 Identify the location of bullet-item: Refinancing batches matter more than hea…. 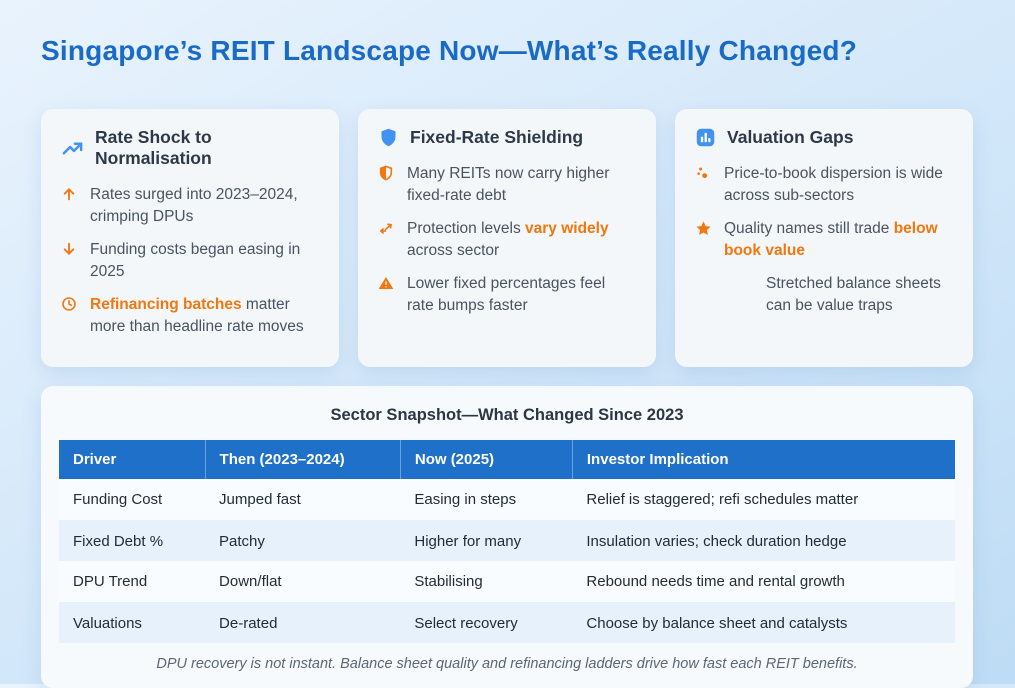
(190, 316).